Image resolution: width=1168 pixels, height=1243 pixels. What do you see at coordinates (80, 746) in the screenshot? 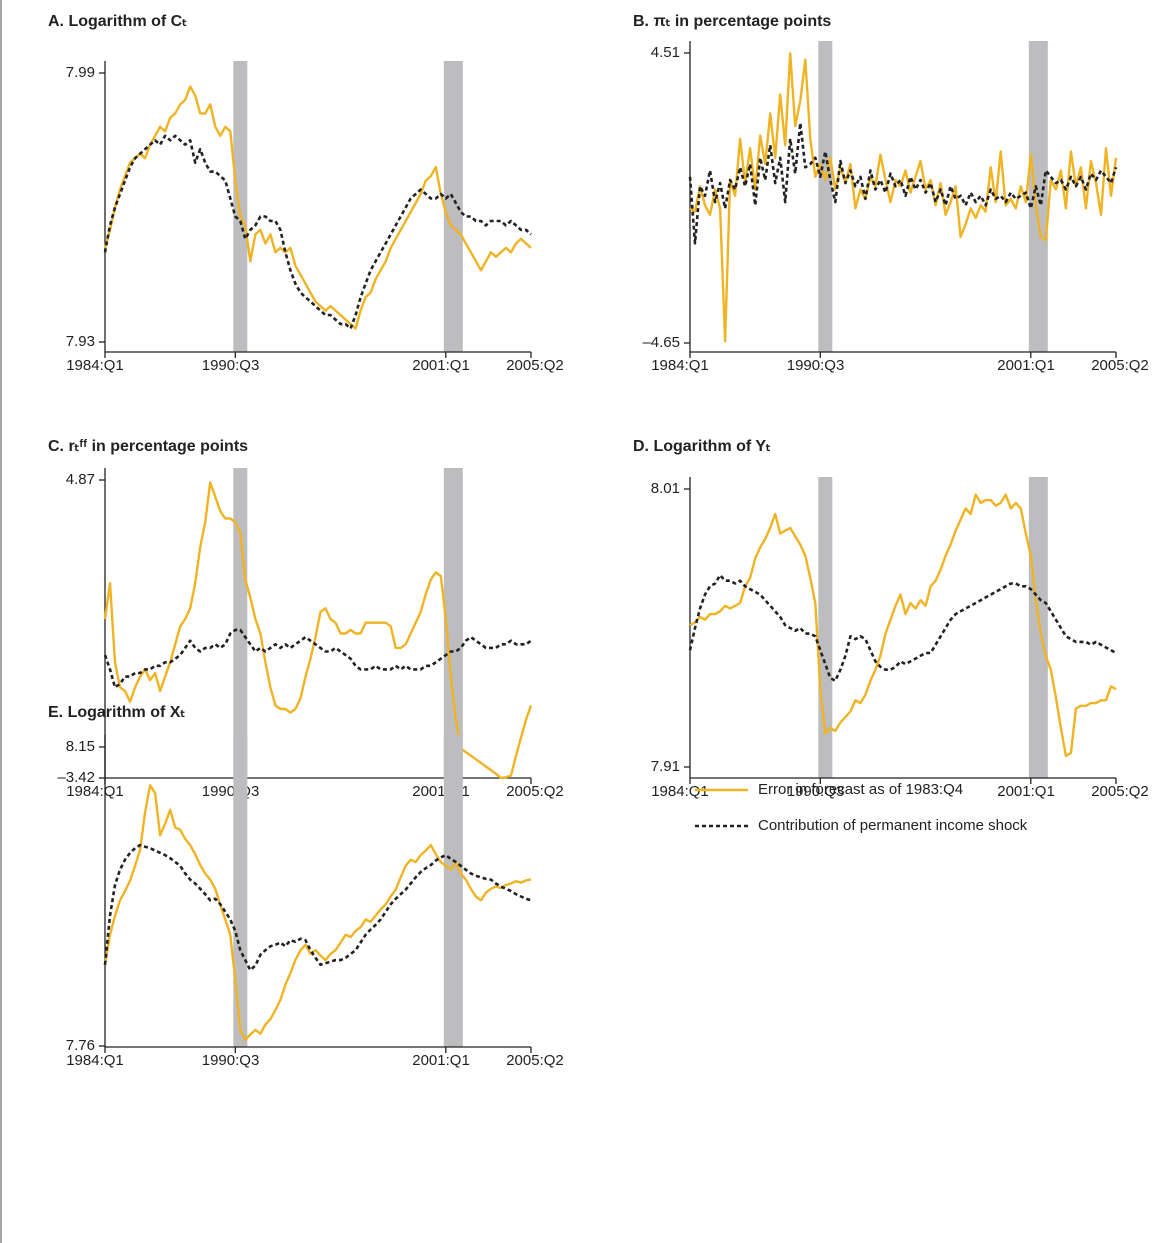
I see `y-tick-label: 8.15` at bounding box center [80, 746].